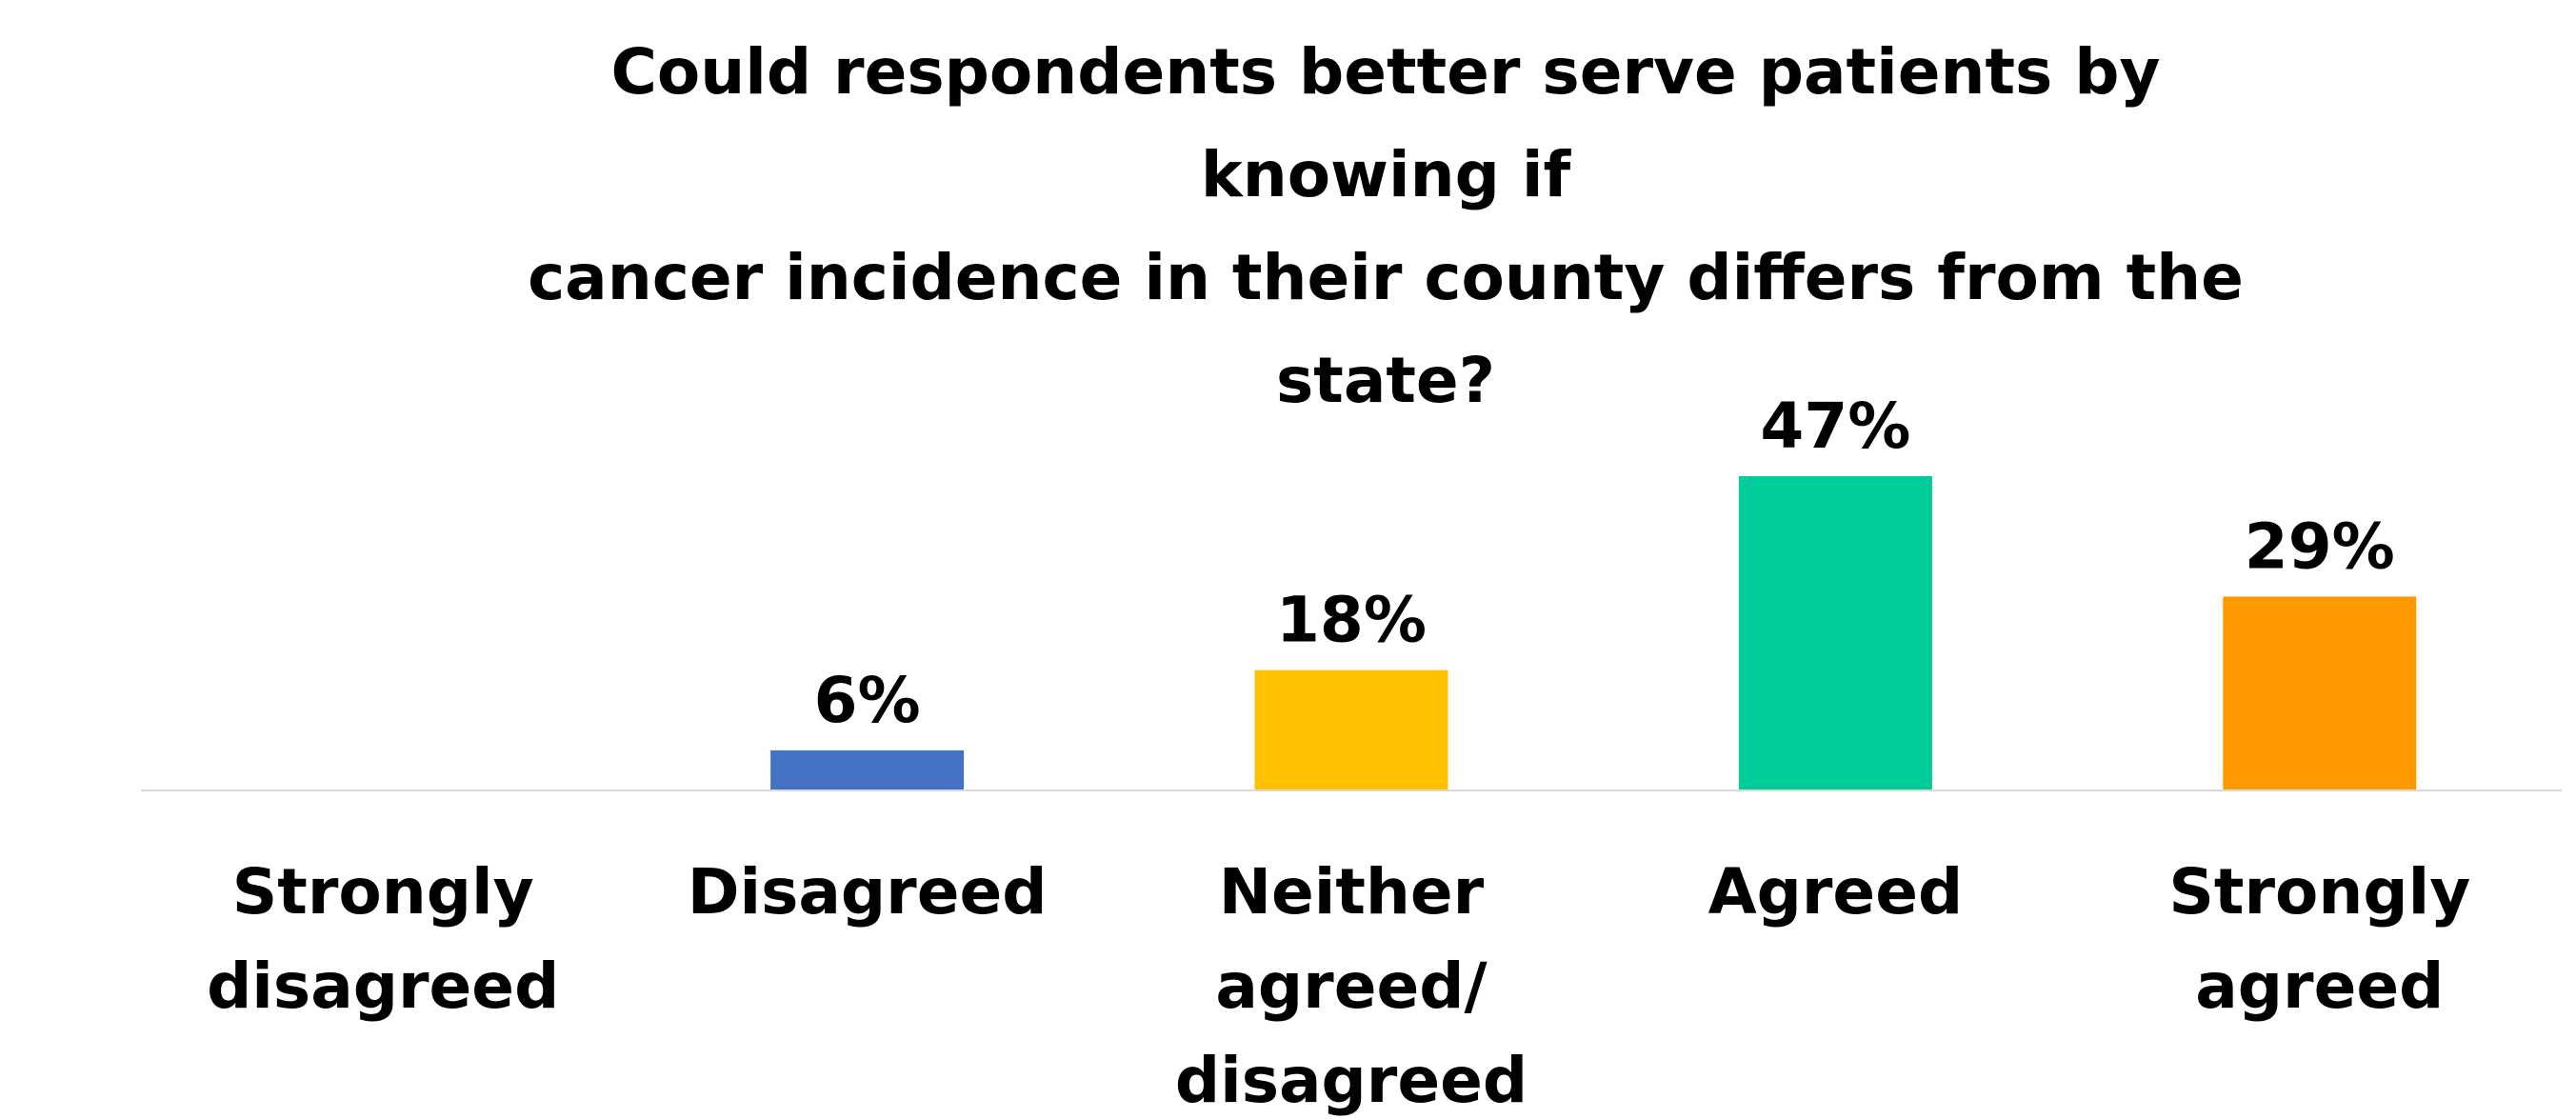 This screenshot has width=2576, height=1119. What do you see at coordinates (2319, 892) in the screenshot?
I see `category-label-4-line-0: Strongly` at bounding box center [2319, 892].